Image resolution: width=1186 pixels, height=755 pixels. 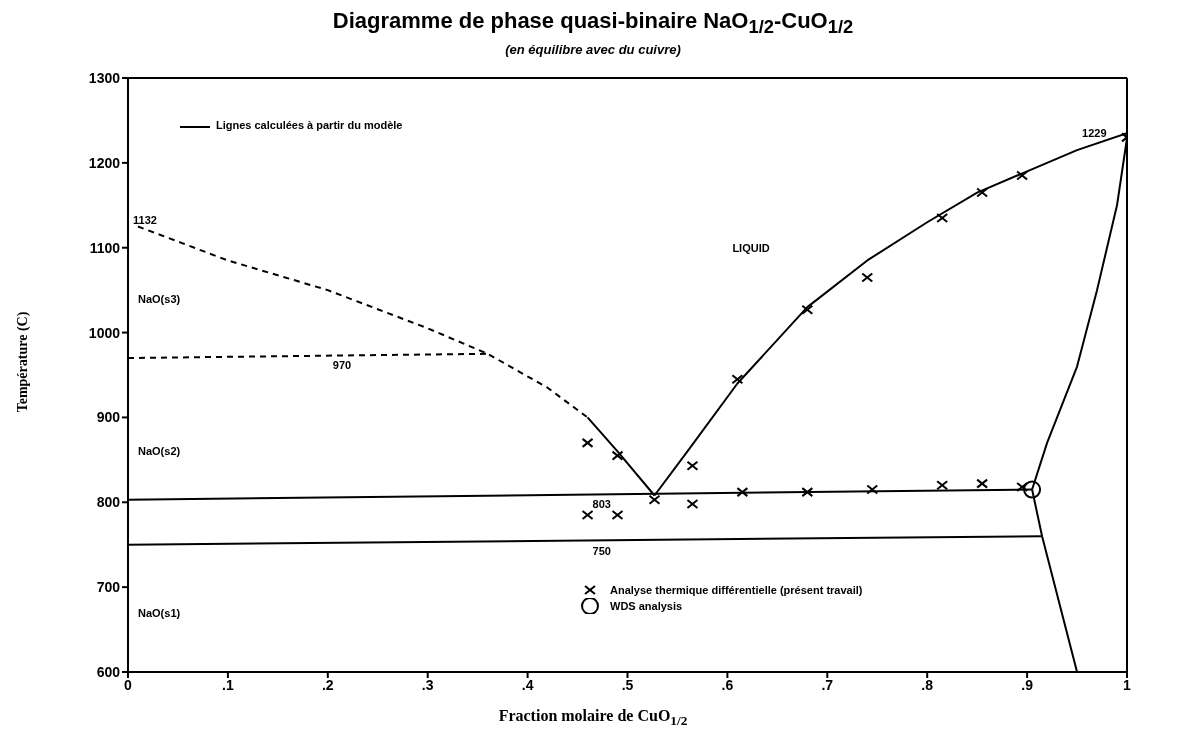 I want to click on y-tick-label: 800, so click(x=108, y=502).